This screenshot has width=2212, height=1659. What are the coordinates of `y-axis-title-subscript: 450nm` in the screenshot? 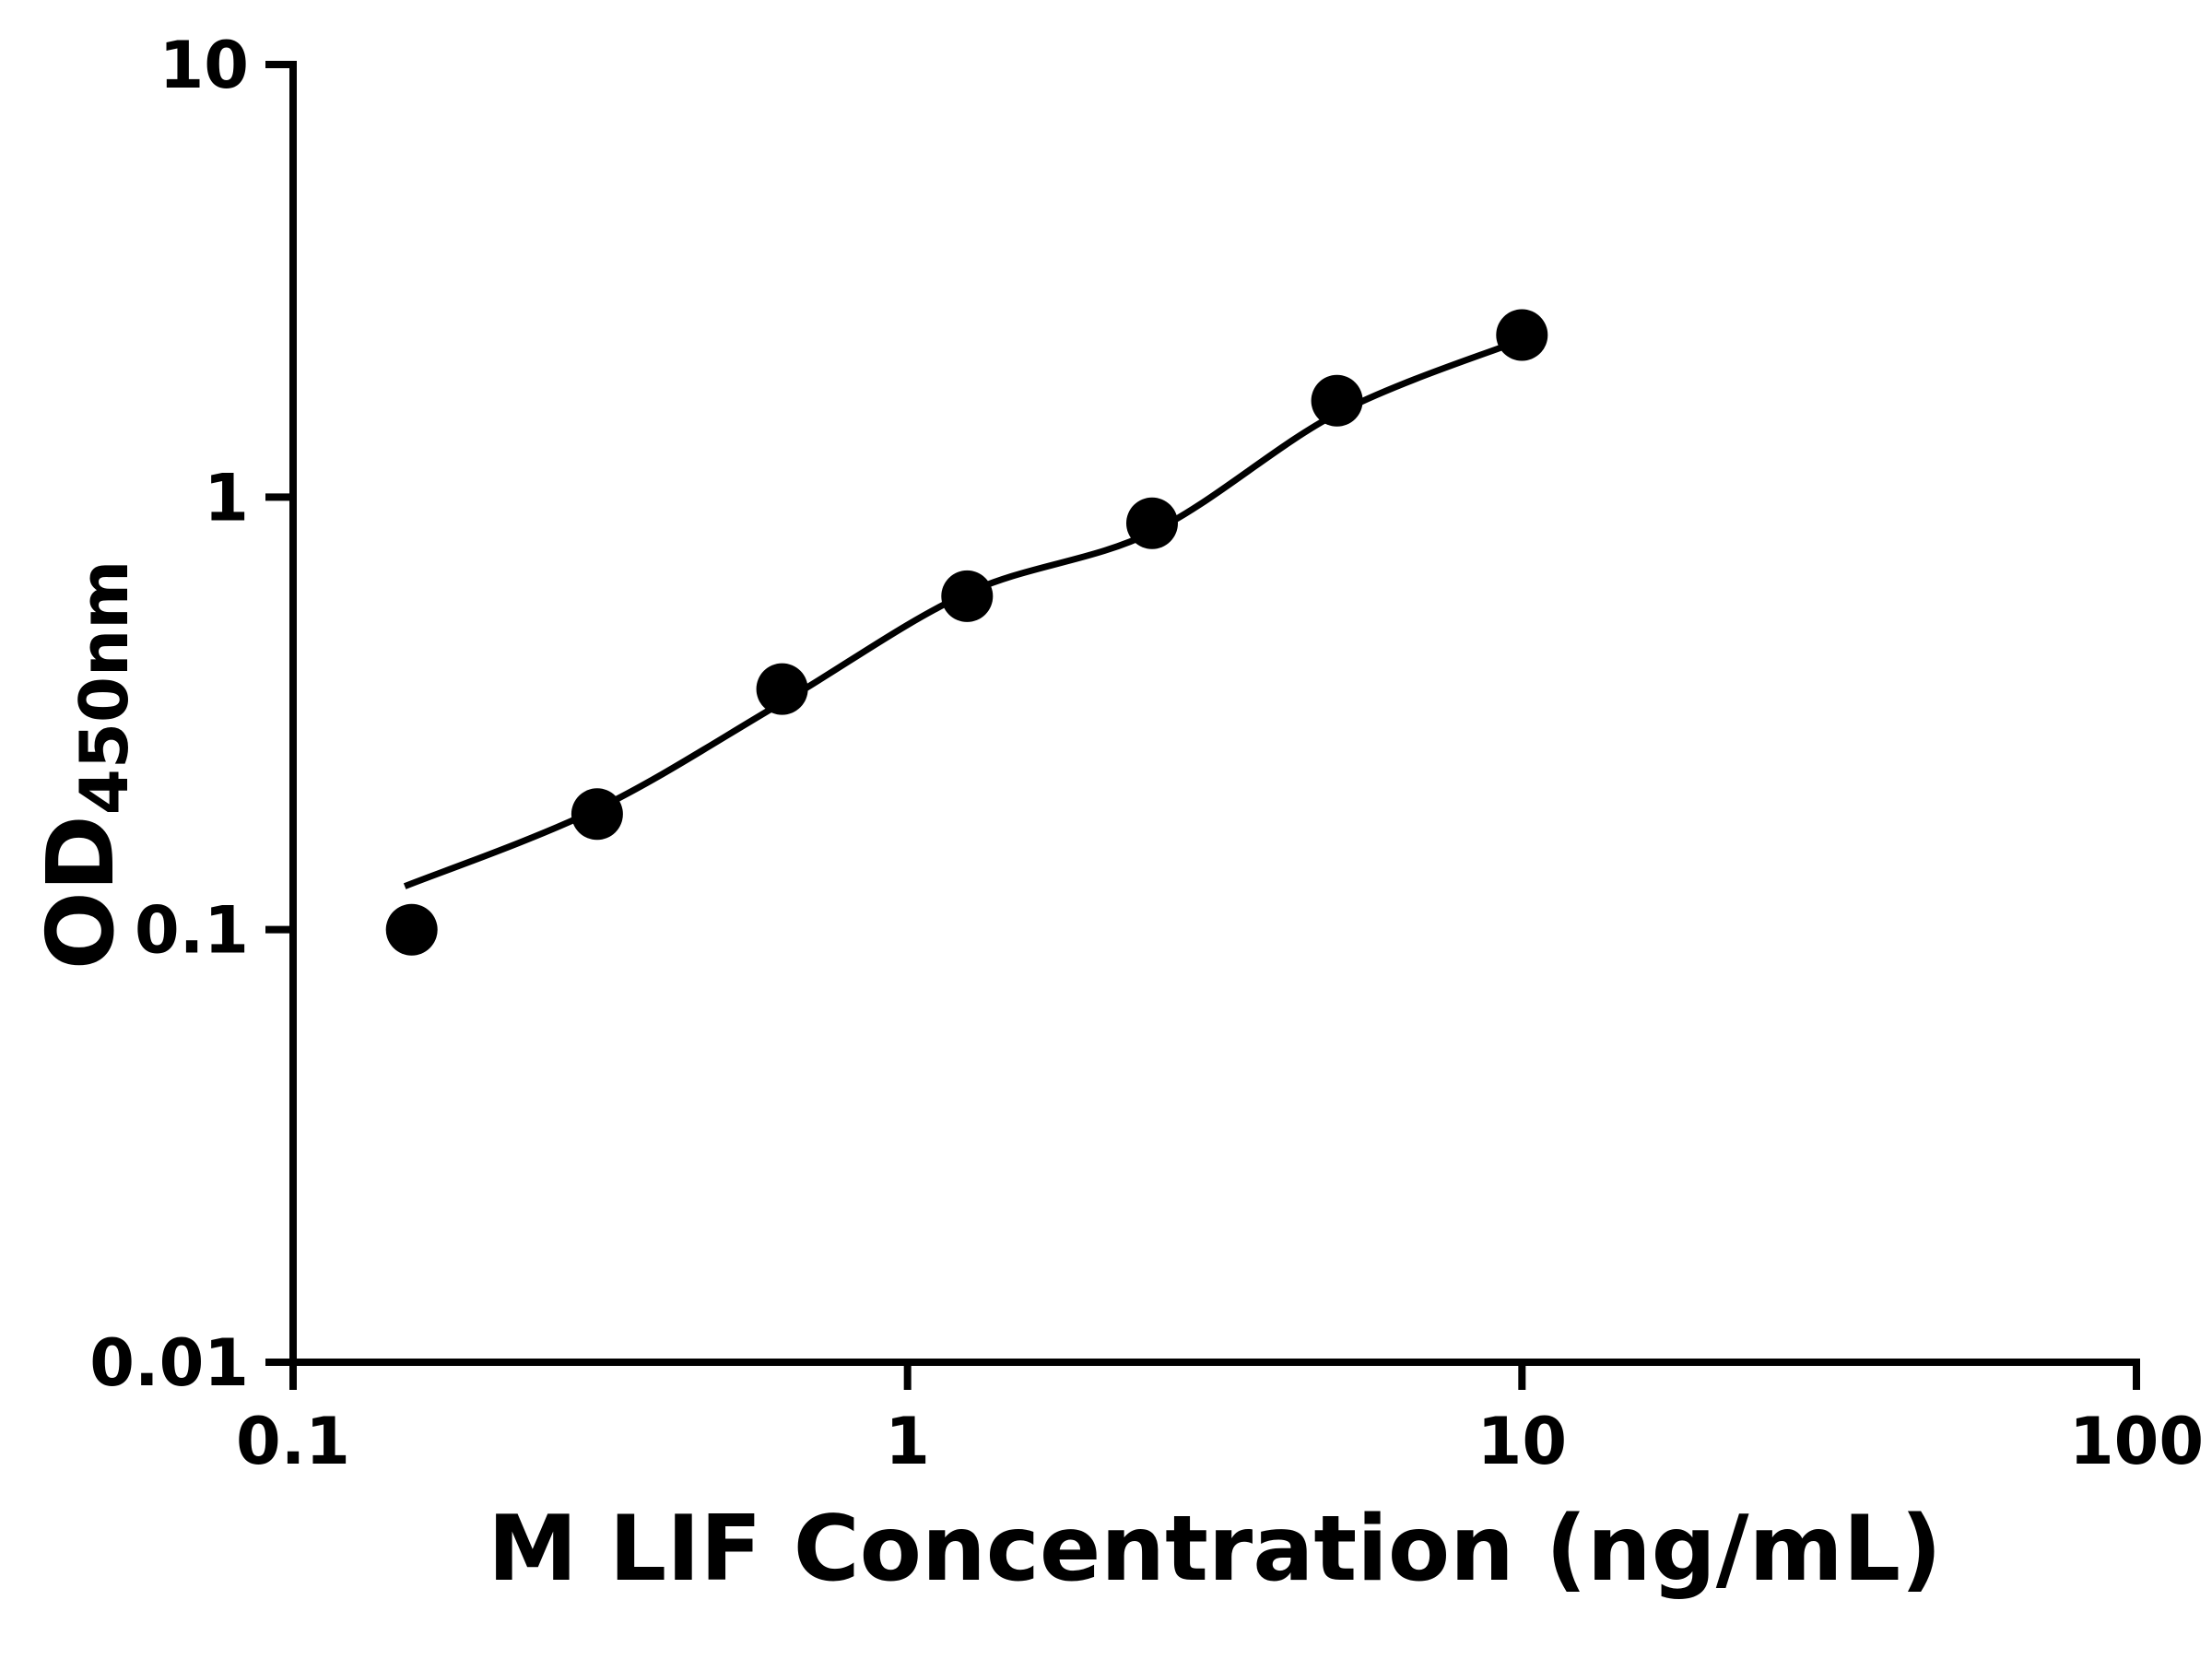 It's located at (104, 687).